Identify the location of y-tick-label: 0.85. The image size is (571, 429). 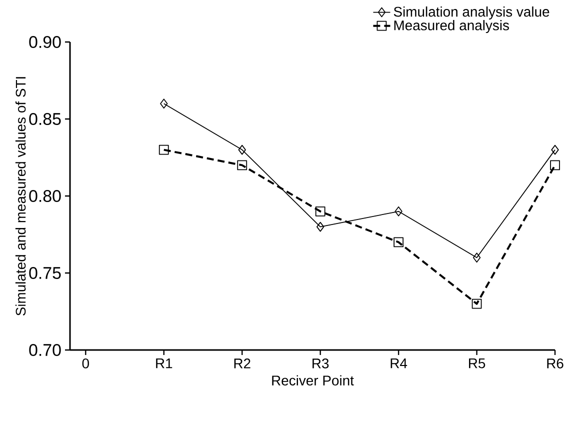
(45, 119).